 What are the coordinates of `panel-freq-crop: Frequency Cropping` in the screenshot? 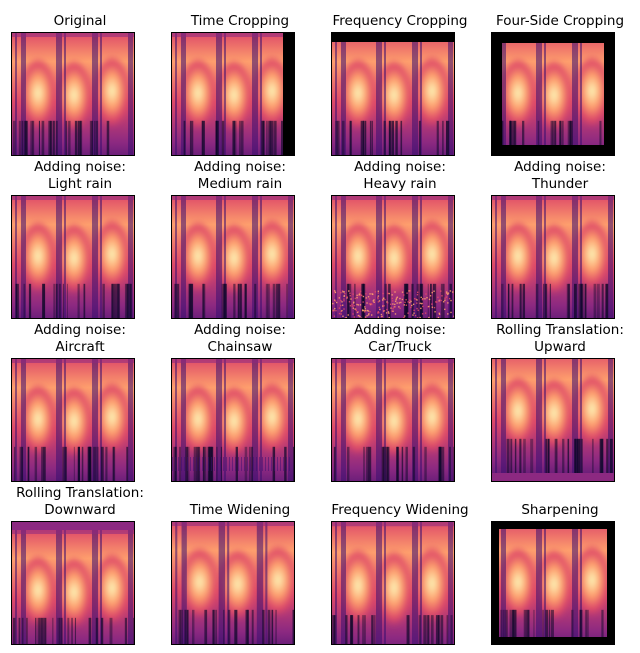 It's located at (400, 81).